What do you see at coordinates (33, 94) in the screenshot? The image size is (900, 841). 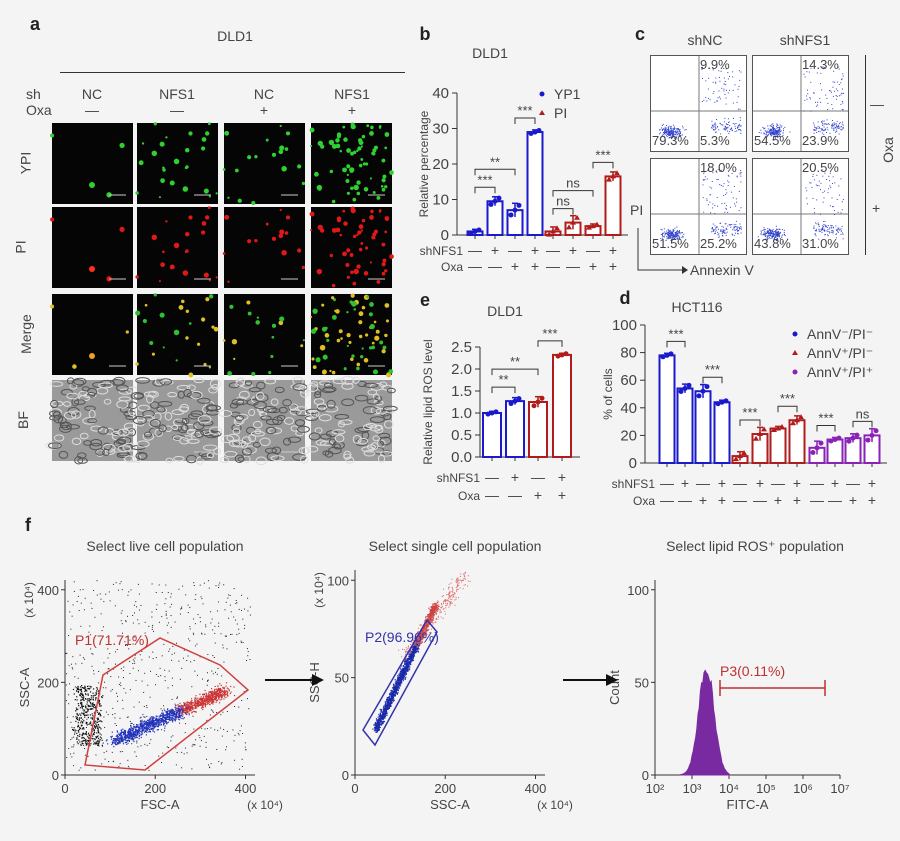 I see `sh-label: sh` at bounding box center [33, 94].